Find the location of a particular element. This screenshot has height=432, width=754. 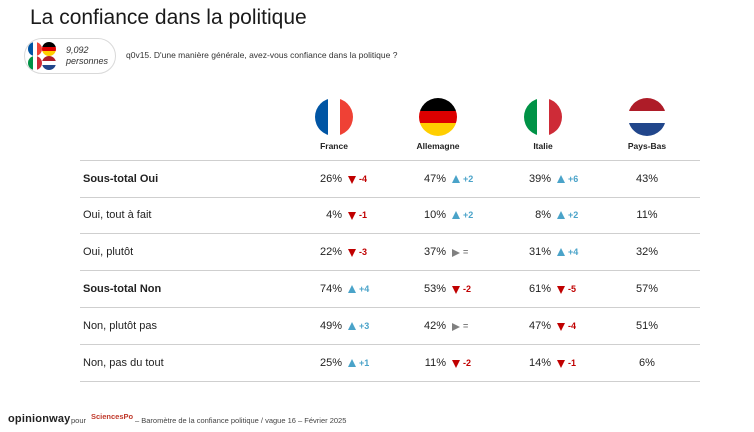

cell-value: 26% is located at coordinates (330, 179).